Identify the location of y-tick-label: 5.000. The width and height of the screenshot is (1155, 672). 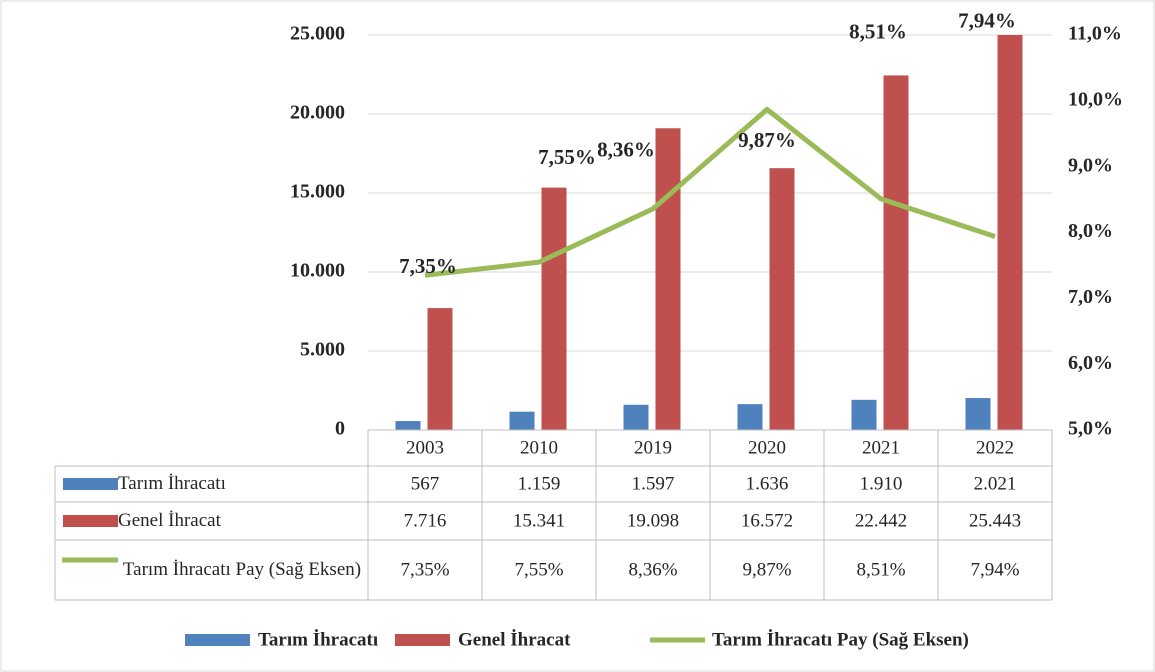
(322, 350).